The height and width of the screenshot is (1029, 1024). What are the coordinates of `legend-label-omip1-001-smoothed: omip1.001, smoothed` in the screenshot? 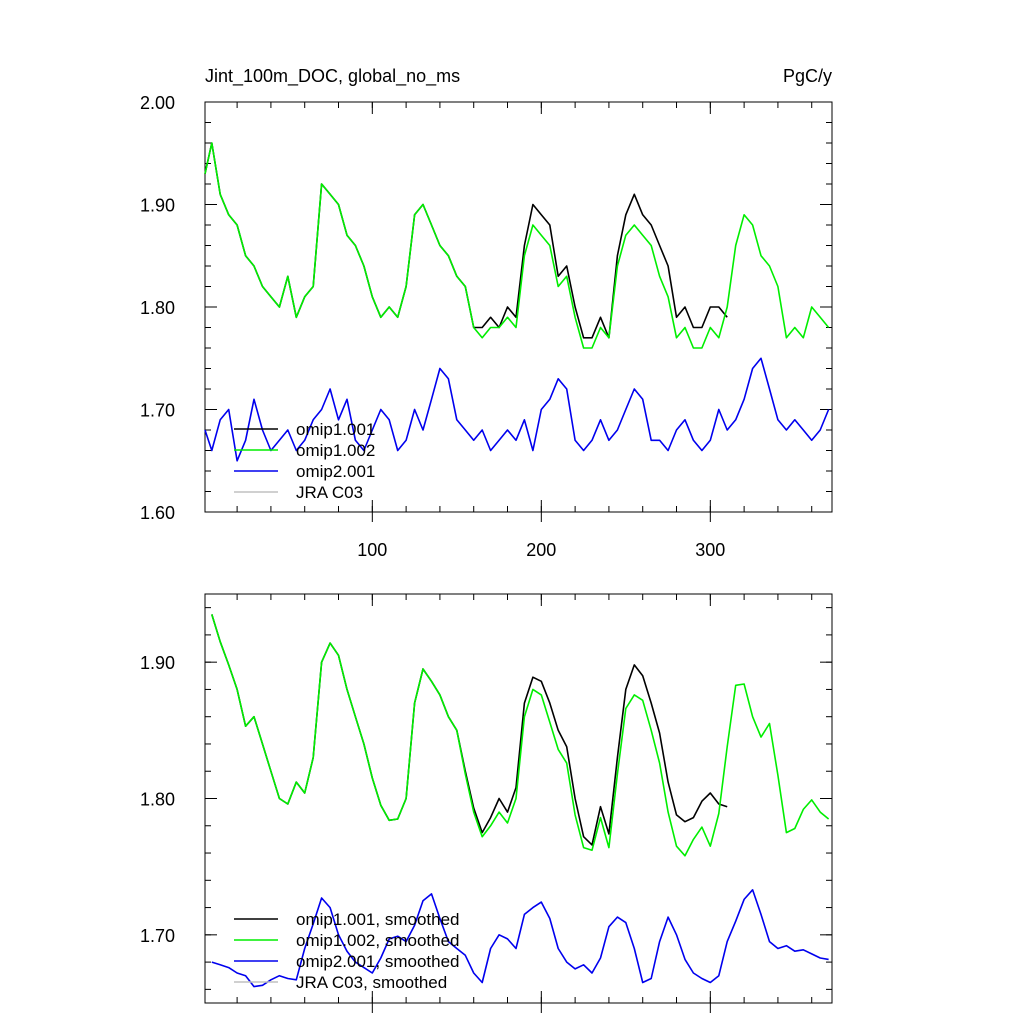 It's located at (378, 919).